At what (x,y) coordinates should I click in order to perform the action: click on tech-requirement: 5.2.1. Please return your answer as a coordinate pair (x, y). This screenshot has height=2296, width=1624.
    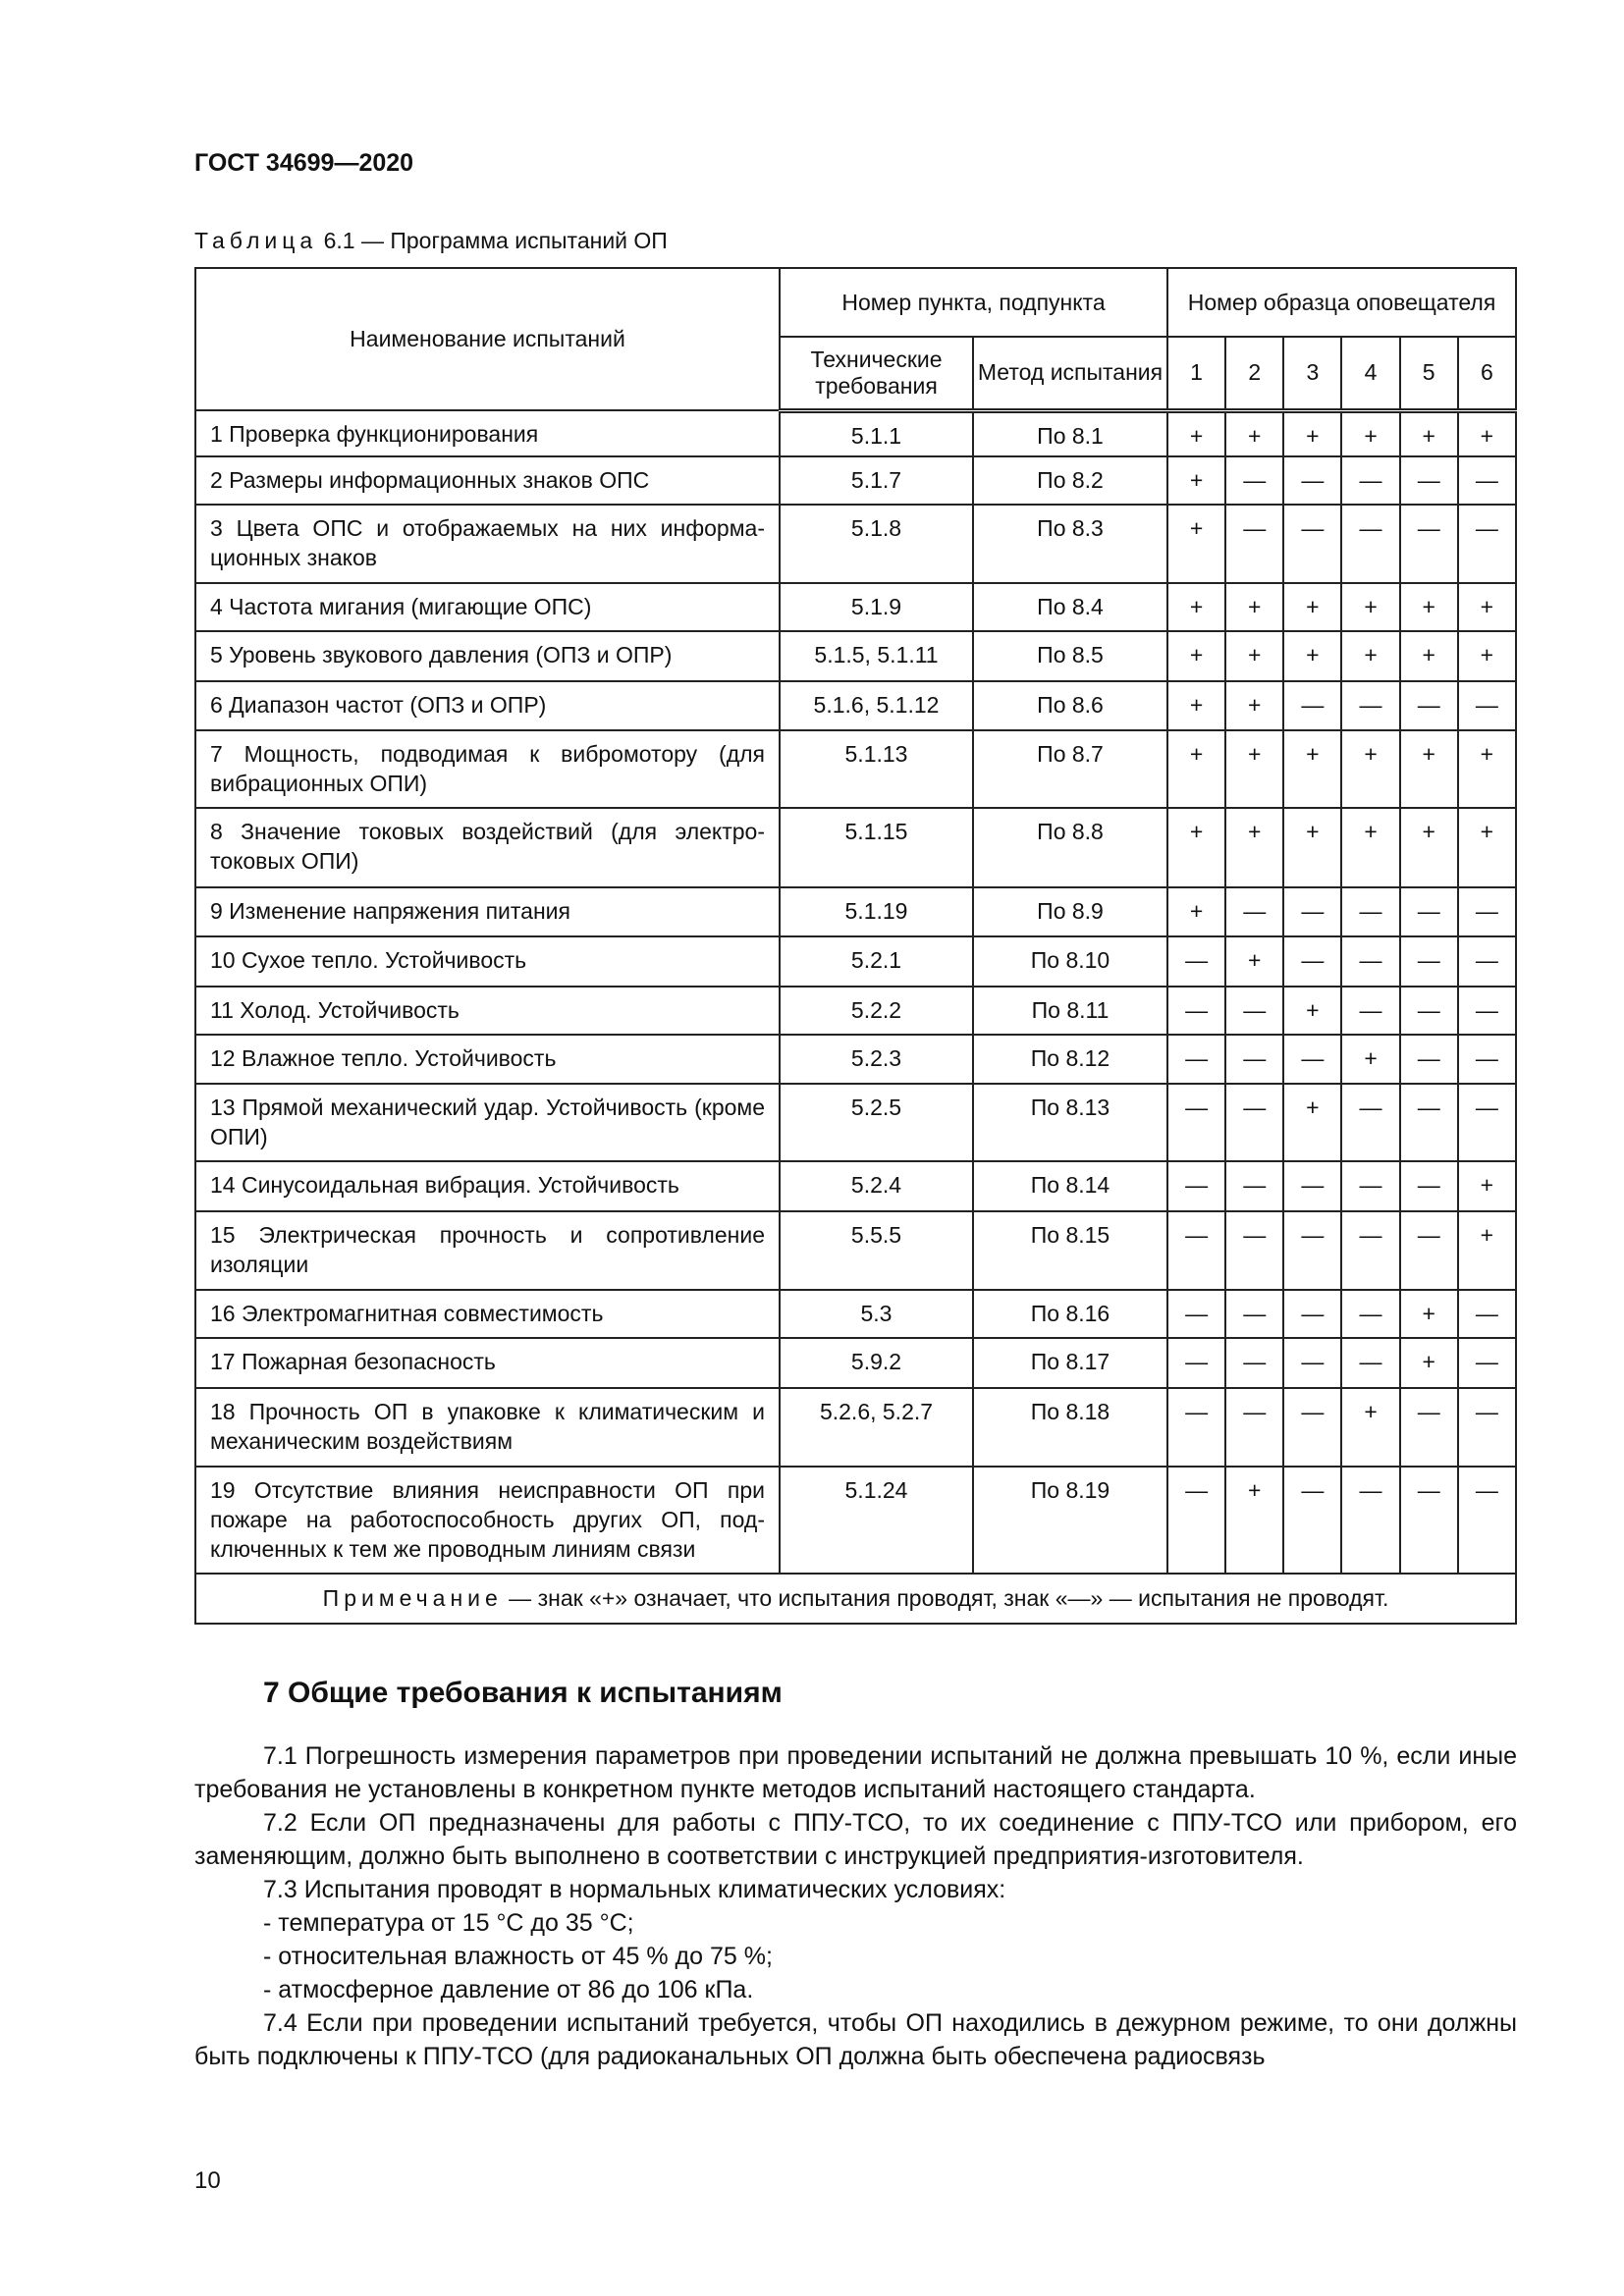
    Looking at the image, I should click on (876, 962).